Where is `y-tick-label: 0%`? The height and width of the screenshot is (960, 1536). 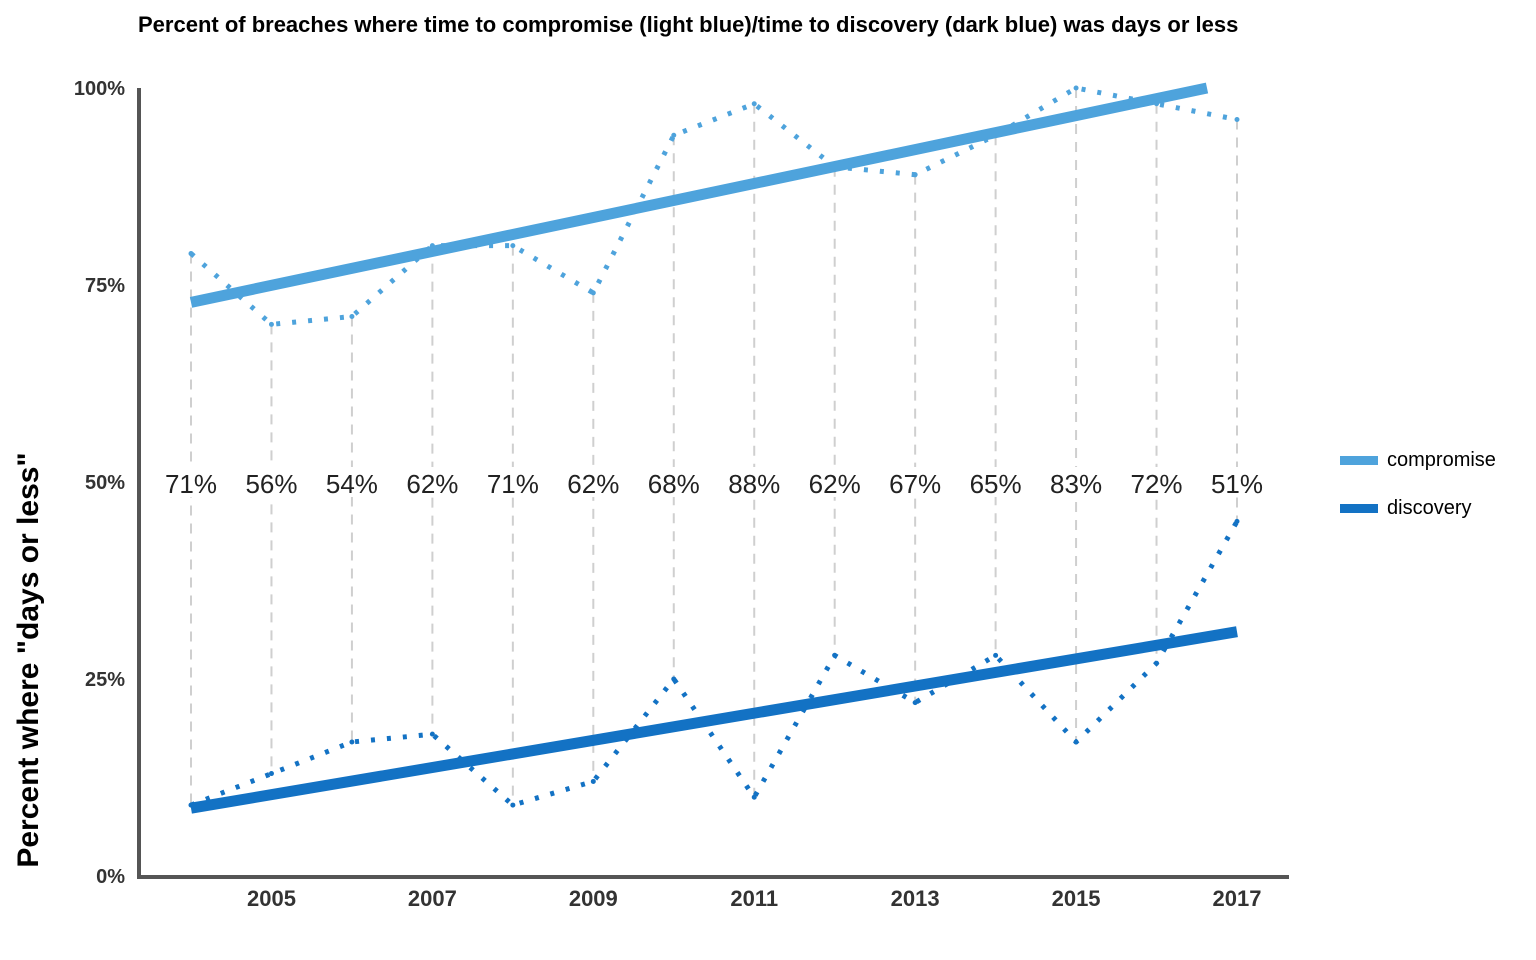 y-tick-label: 0% is located at coordinates (110, 877).